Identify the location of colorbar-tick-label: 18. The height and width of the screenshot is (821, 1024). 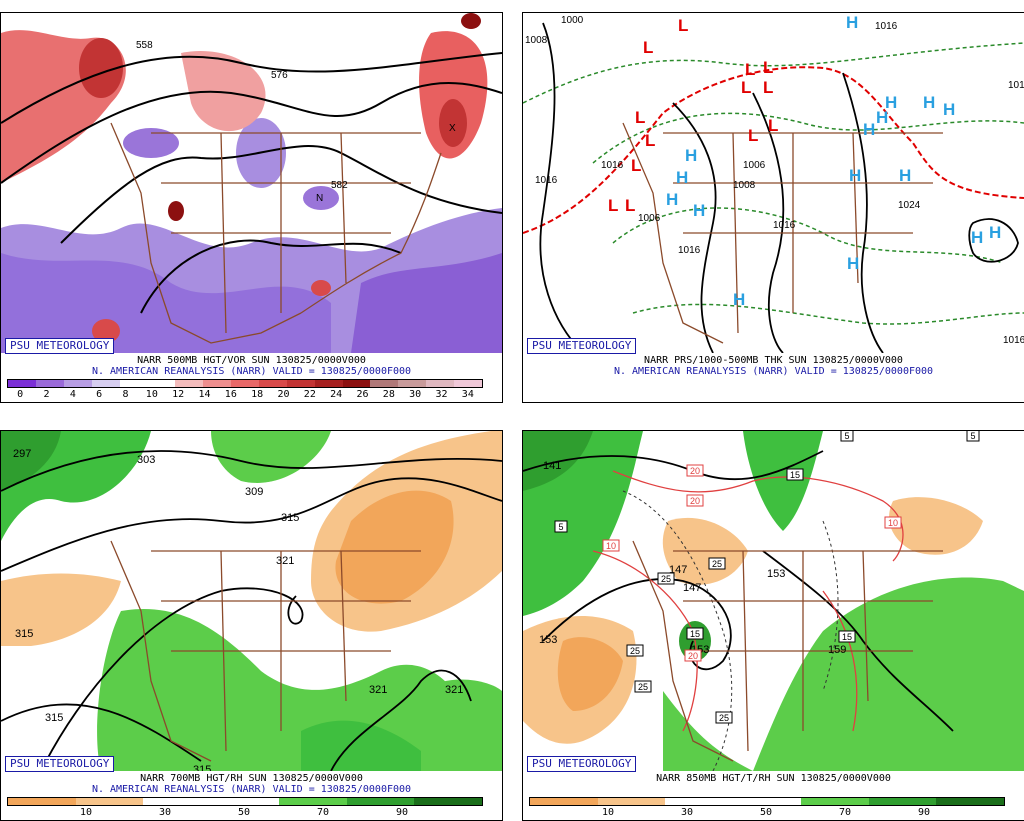
(257, 394).